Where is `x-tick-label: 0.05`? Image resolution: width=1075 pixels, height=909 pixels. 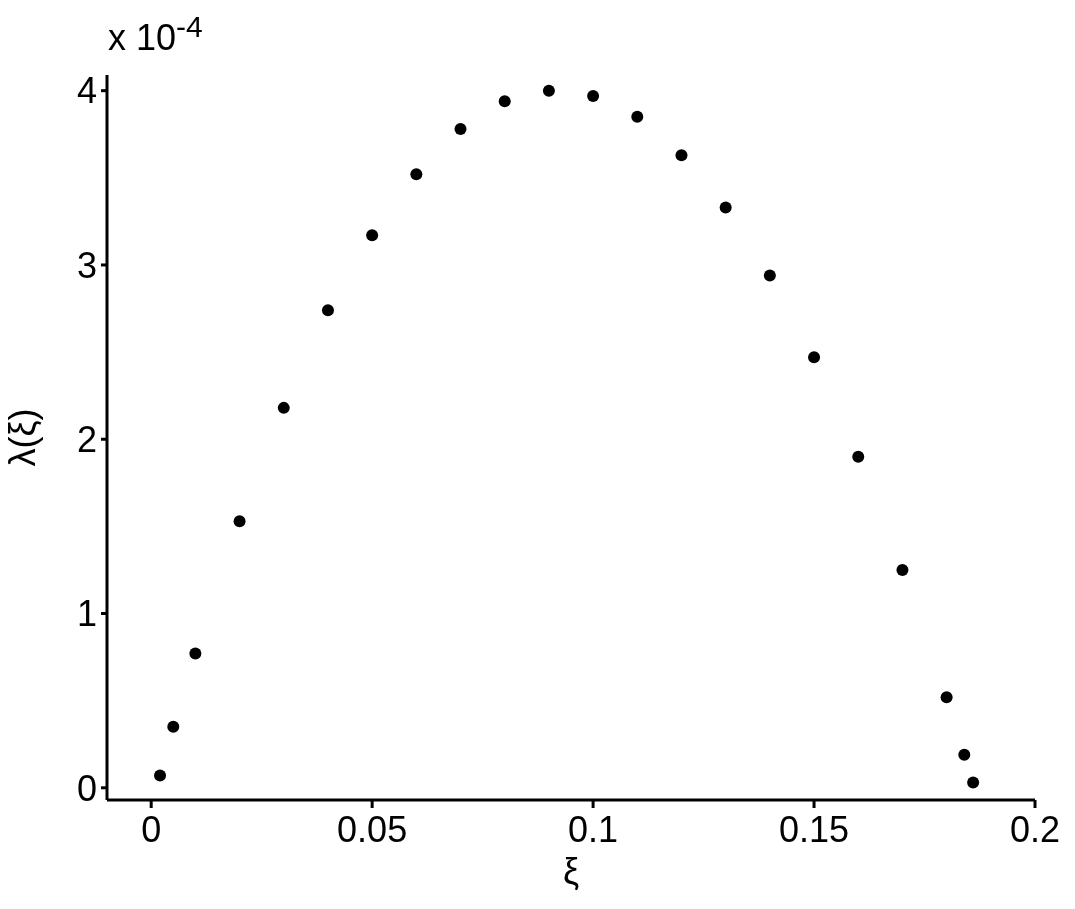
x-tick-label: 0.05 is located at coordinates (372, 829).